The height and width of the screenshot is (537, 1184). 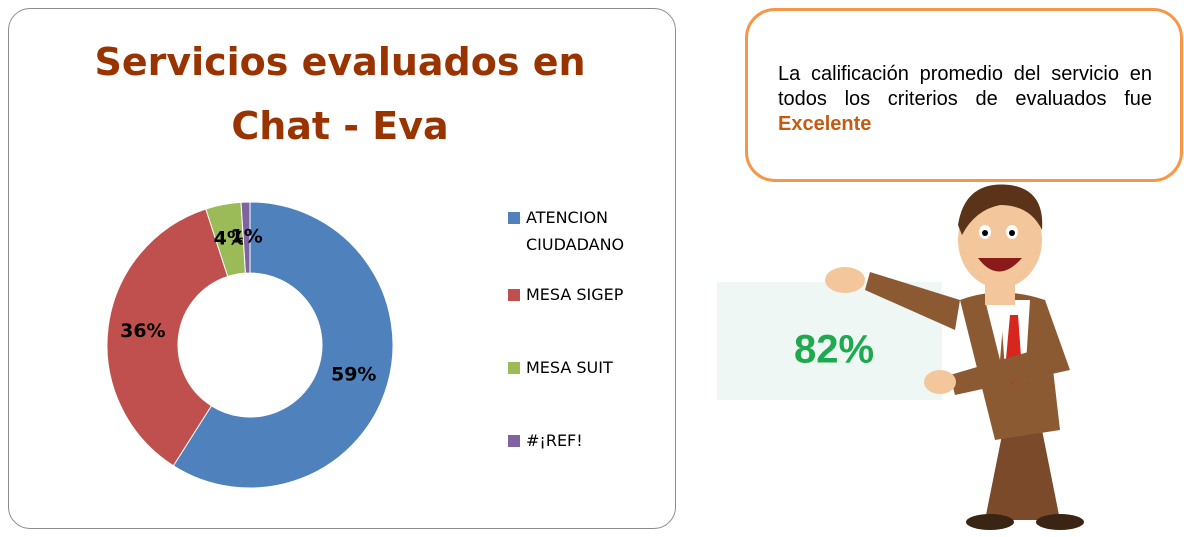 I want to click on legend-label: MESA SUIT, so click(x=569, y=367).